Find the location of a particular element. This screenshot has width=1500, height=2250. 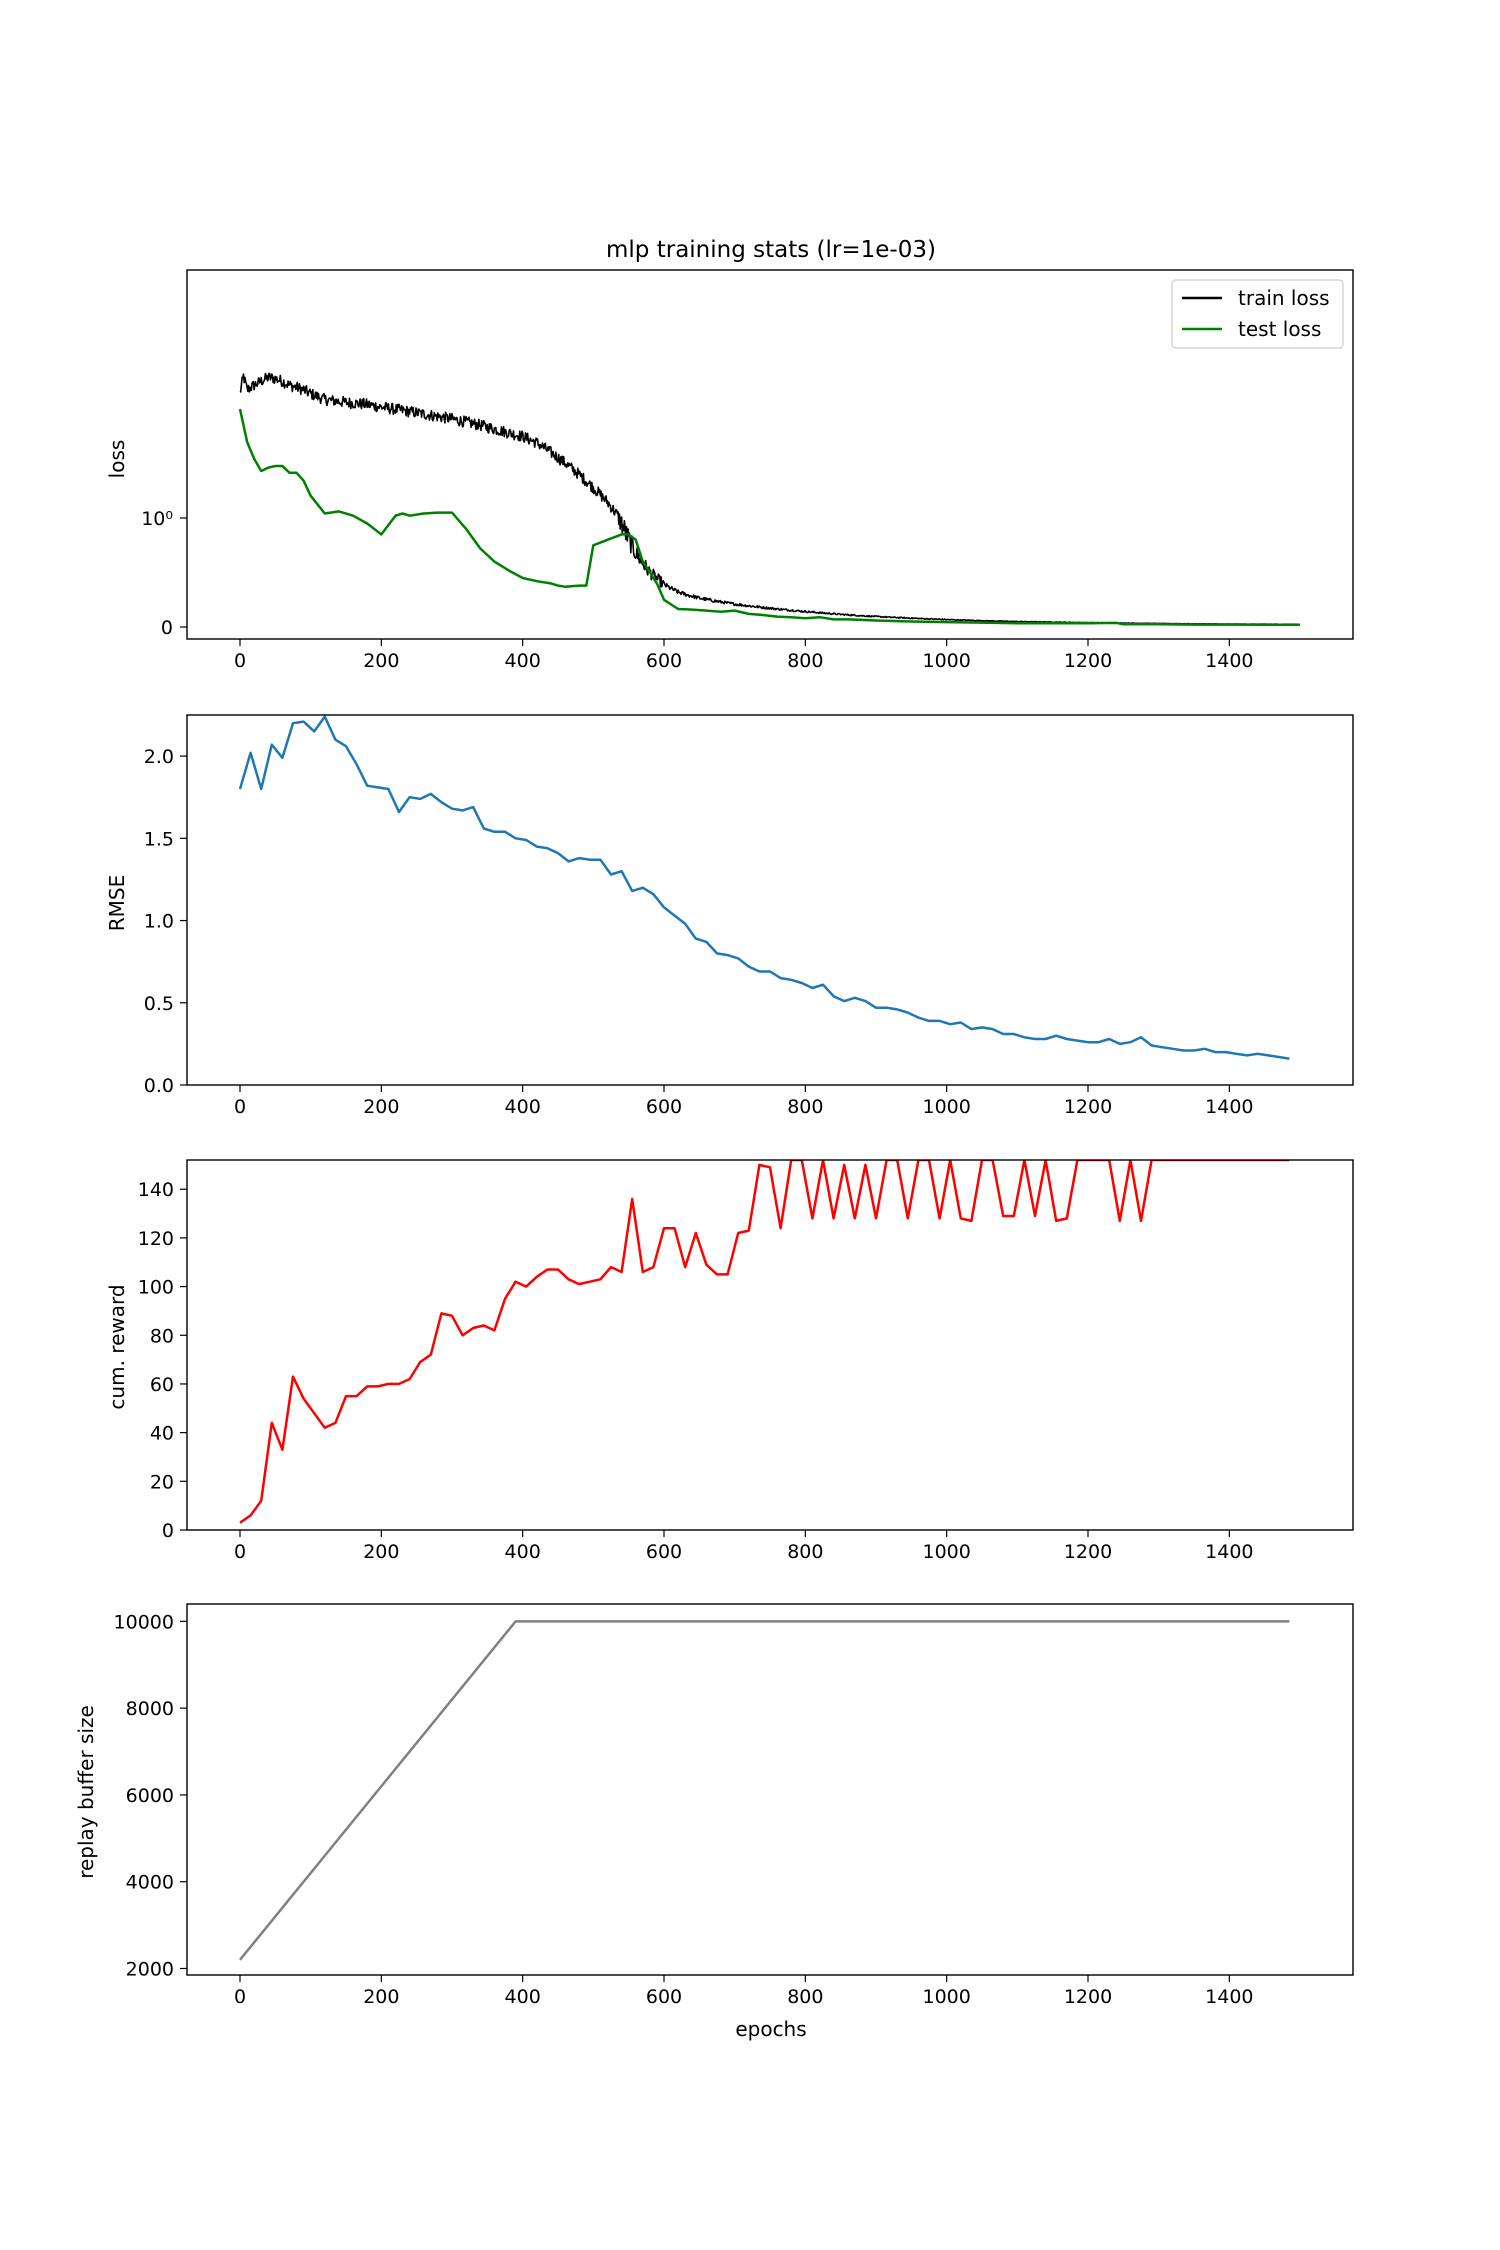

legend-label-test-loss: test loss is located at coordinates (1279, 329).